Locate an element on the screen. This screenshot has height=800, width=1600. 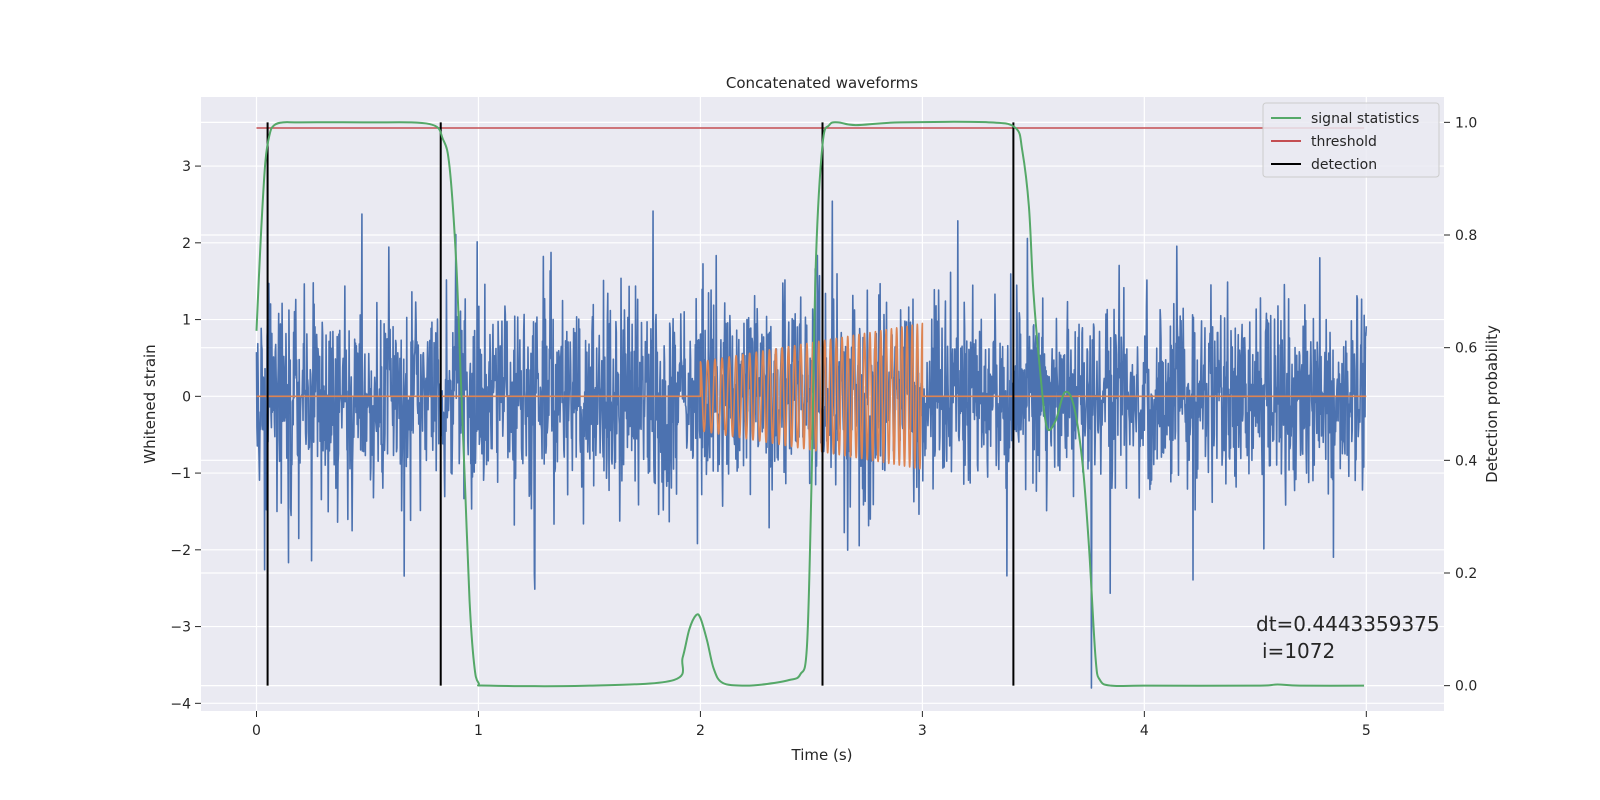
x-tick-label: 2 is located at coordinates (700, 731).